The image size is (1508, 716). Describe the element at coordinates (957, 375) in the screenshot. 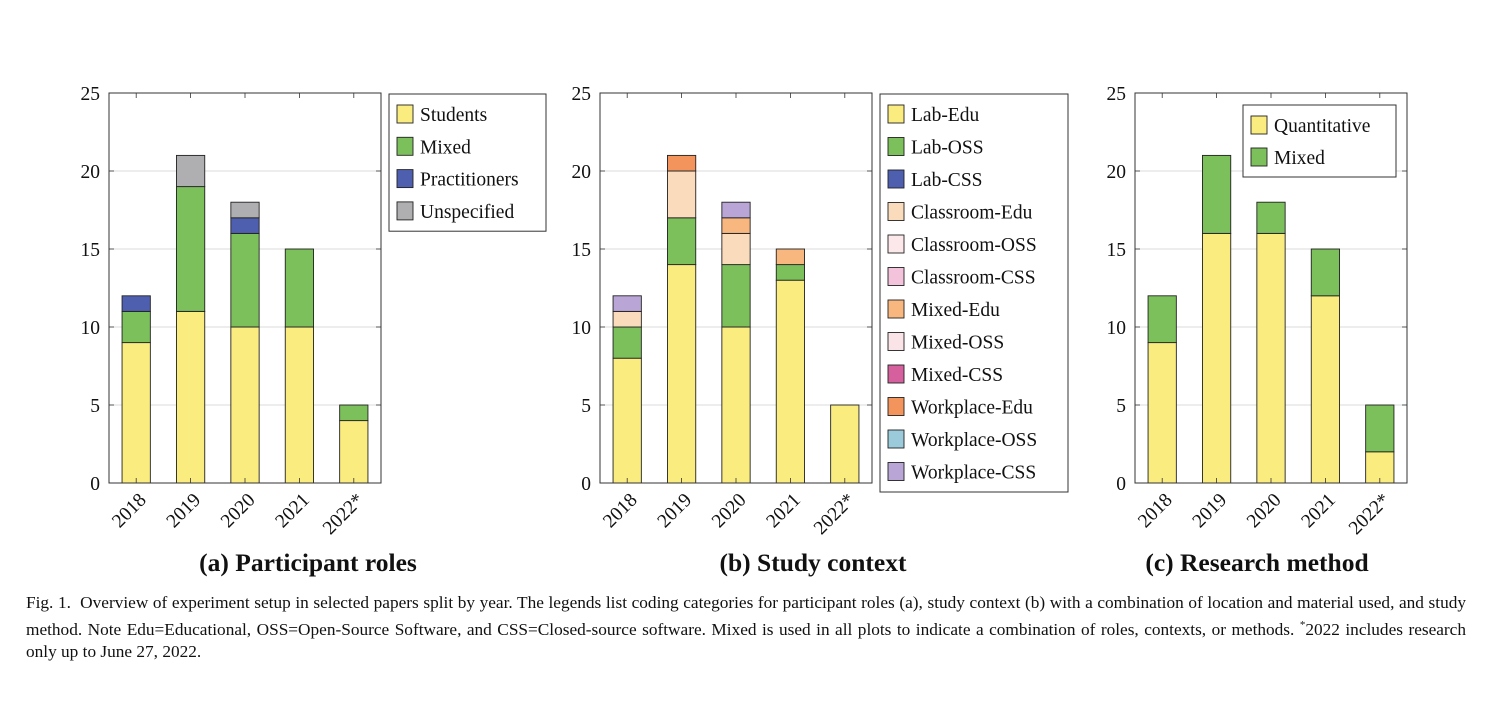

I see `legend-label: Mixed-CSS` at that location.